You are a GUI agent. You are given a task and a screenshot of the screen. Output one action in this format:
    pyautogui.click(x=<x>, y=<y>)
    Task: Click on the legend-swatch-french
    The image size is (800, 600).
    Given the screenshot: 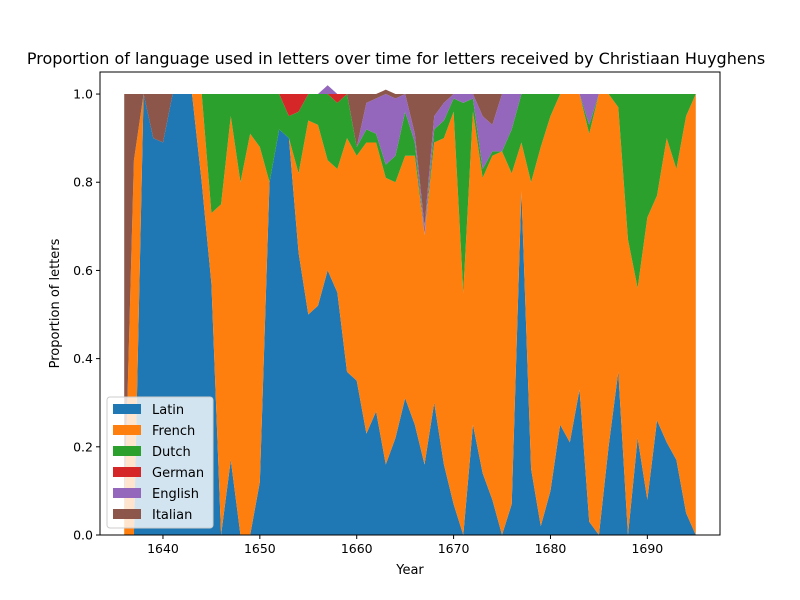 What is the action you would take?
    pyautogui.click(x=127, y=430)
    